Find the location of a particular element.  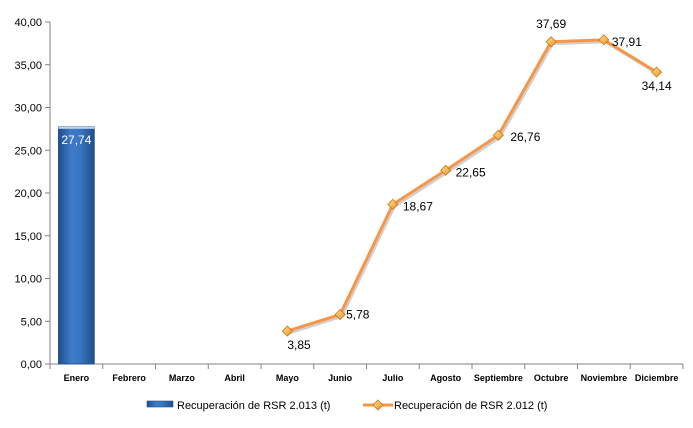

y-tick-label: 40,00 is located at coordinates (28, 23).